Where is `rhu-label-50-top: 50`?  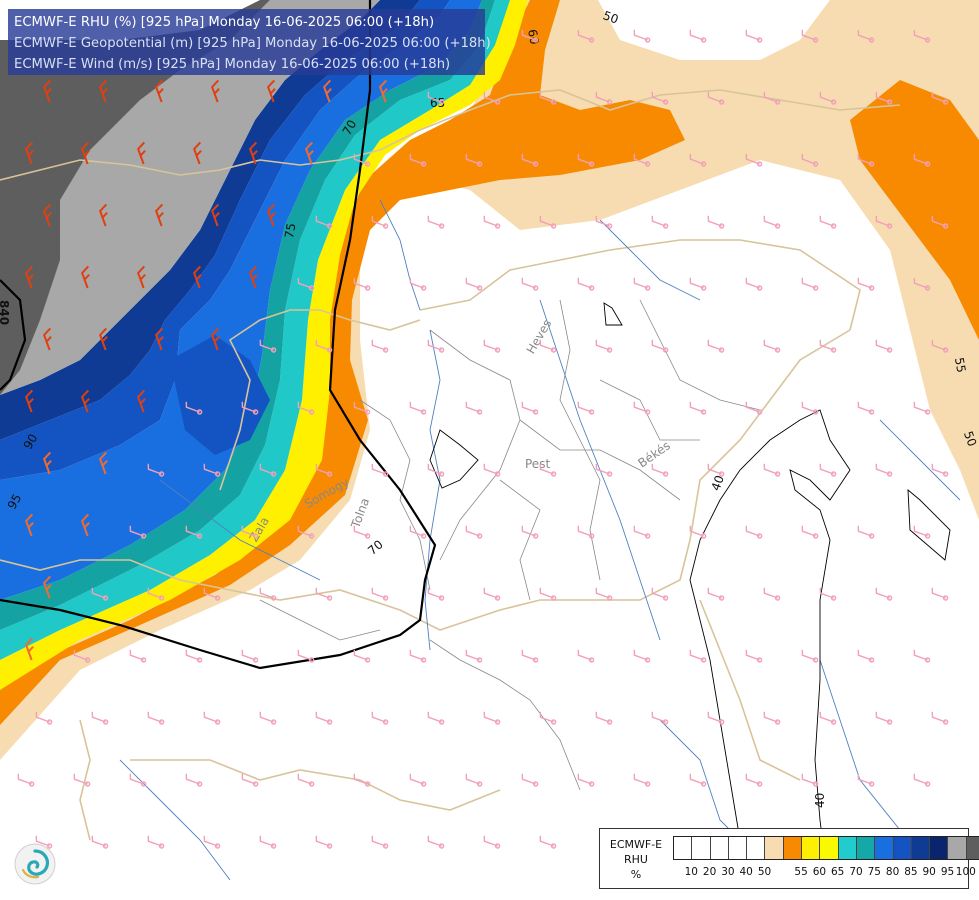 rhu-label-50-top: 50 is located at coordinates (610, 17).